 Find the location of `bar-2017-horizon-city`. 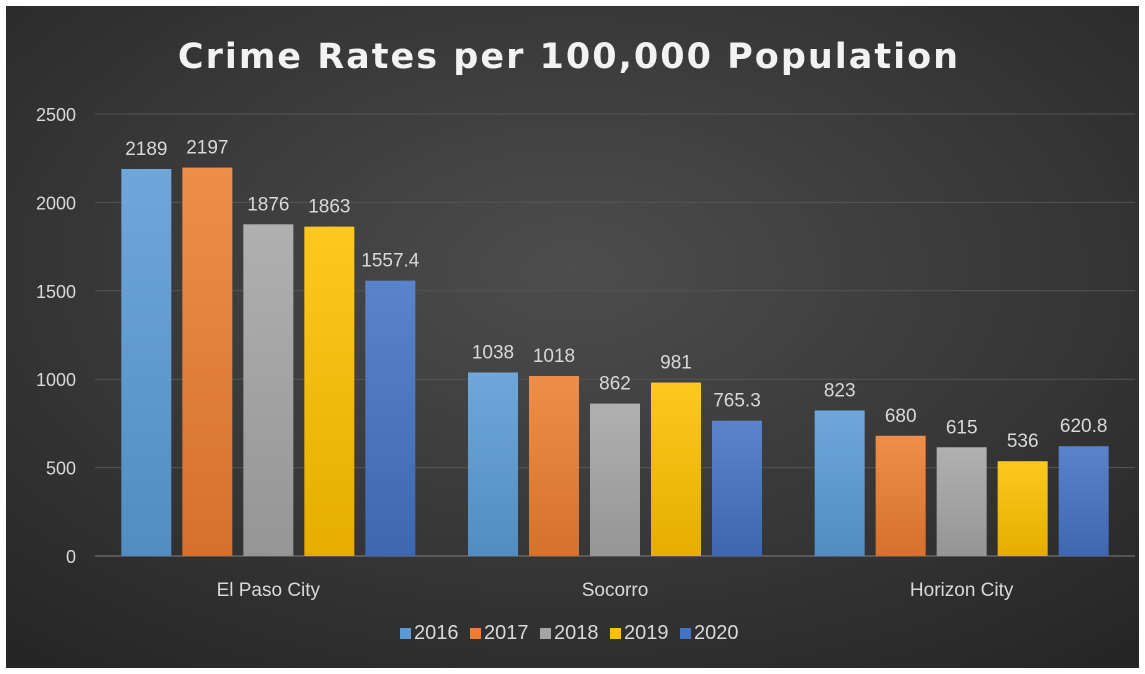

bar-2017-horizon-city is located at coordinates (900, 495).